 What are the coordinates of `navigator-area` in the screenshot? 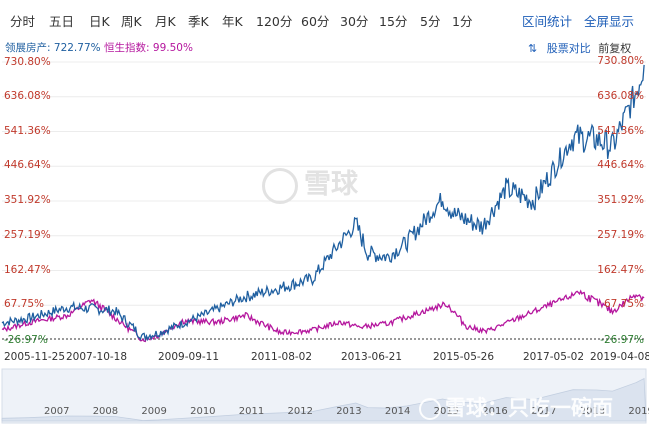 It's located at (324, 399).